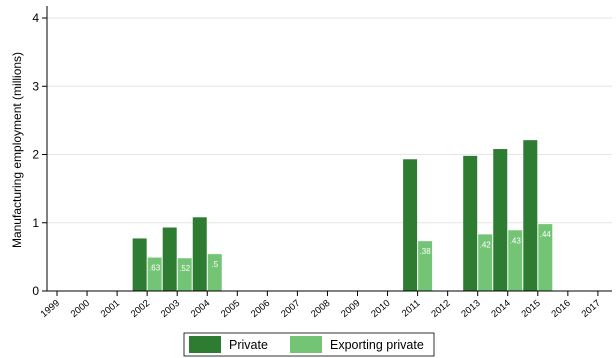  What do you see at coordinates (110, 309) in the screenshot?
I see `x-tick-label: 2001` at bounding box center [110, 309].